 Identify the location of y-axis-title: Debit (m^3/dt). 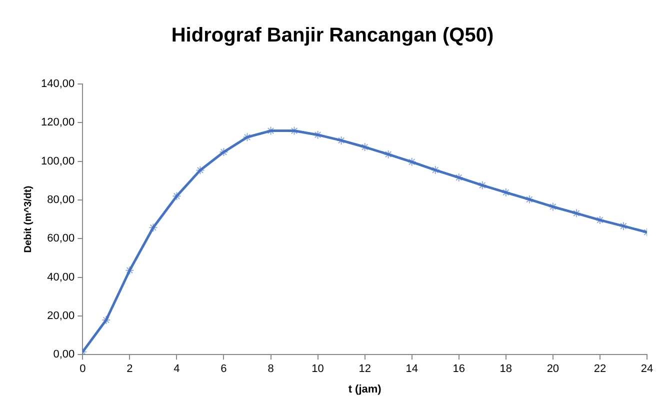
(28, 219).